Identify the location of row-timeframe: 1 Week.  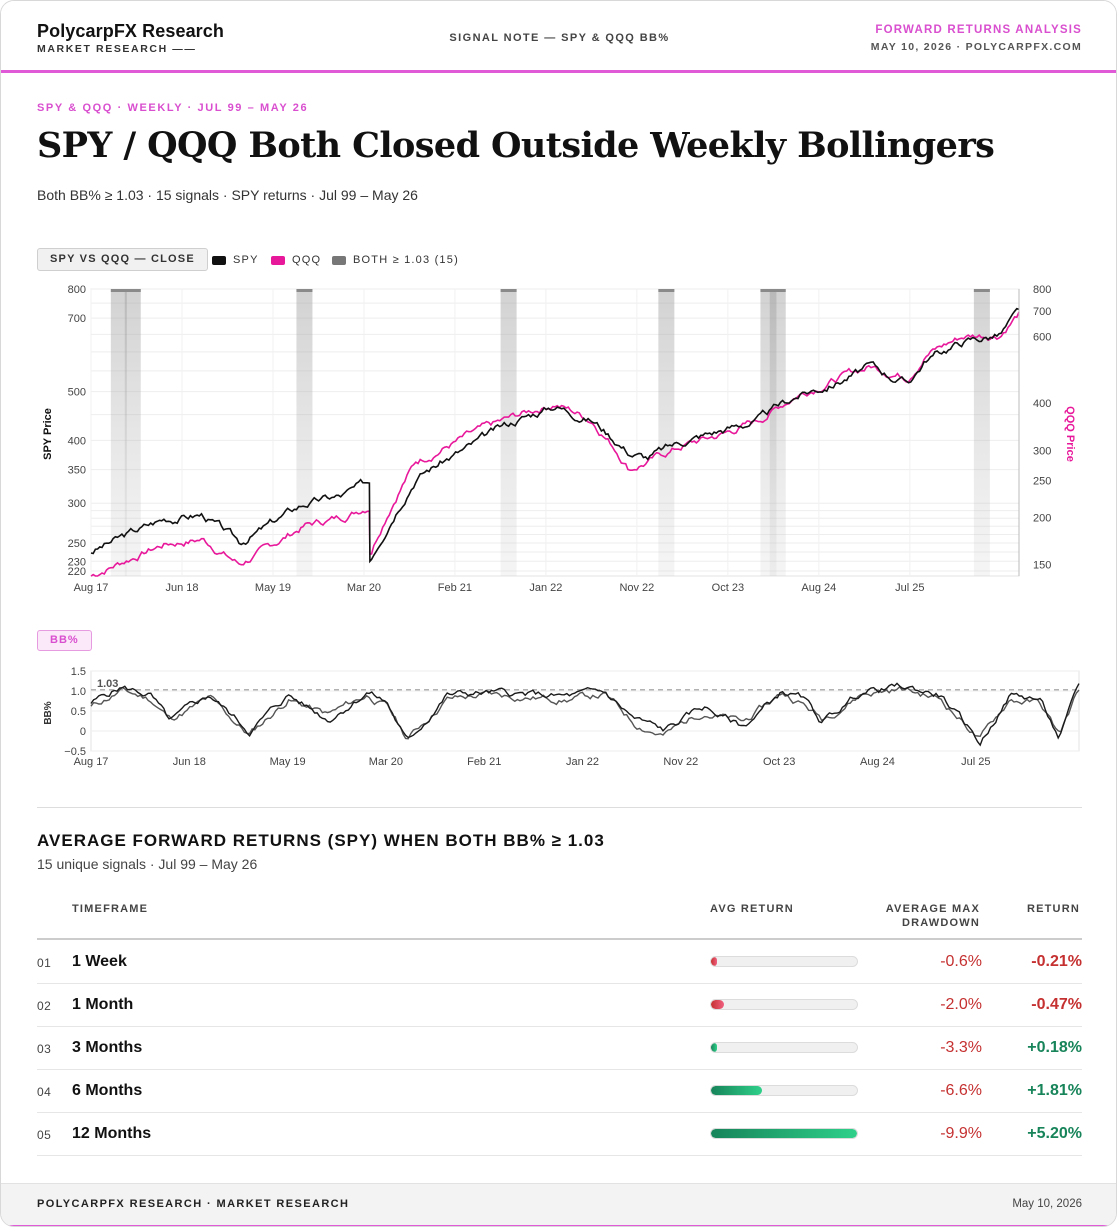
(99, 961).